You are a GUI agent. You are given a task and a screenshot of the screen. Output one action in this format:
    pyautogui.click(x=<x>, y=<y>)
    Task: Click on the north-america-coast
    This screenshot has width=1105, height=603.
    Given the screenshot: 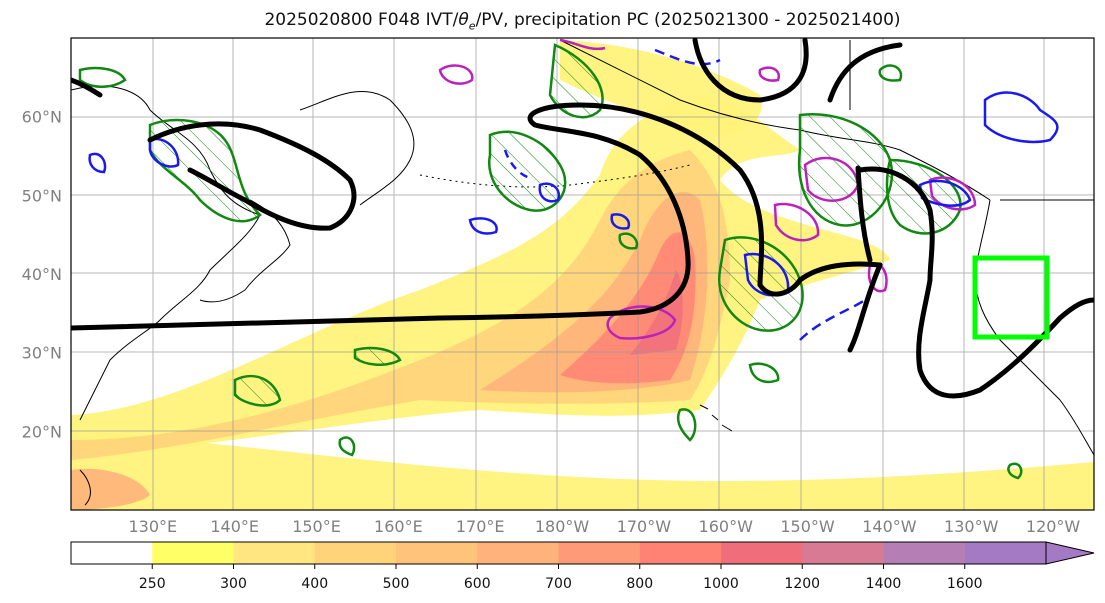 What is the action you would take?
    pyautogui.click(x=1034, y=327)
    